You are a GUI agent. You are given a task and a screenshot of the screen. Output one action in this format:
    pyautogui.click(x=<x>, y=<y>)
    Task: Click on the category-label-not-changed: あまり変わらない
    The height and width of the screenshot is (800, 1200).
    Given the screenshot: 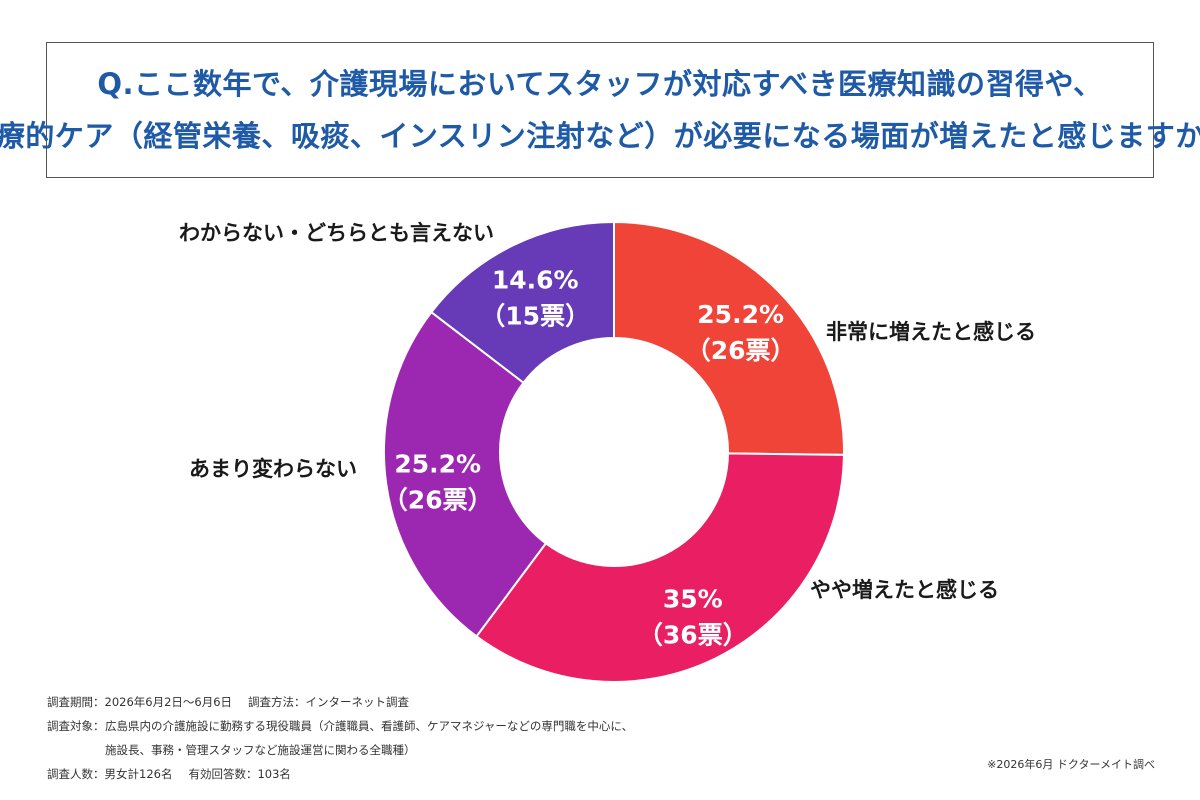 What is the action you would take?
    pyautogui.click(x=273, y=469)
    